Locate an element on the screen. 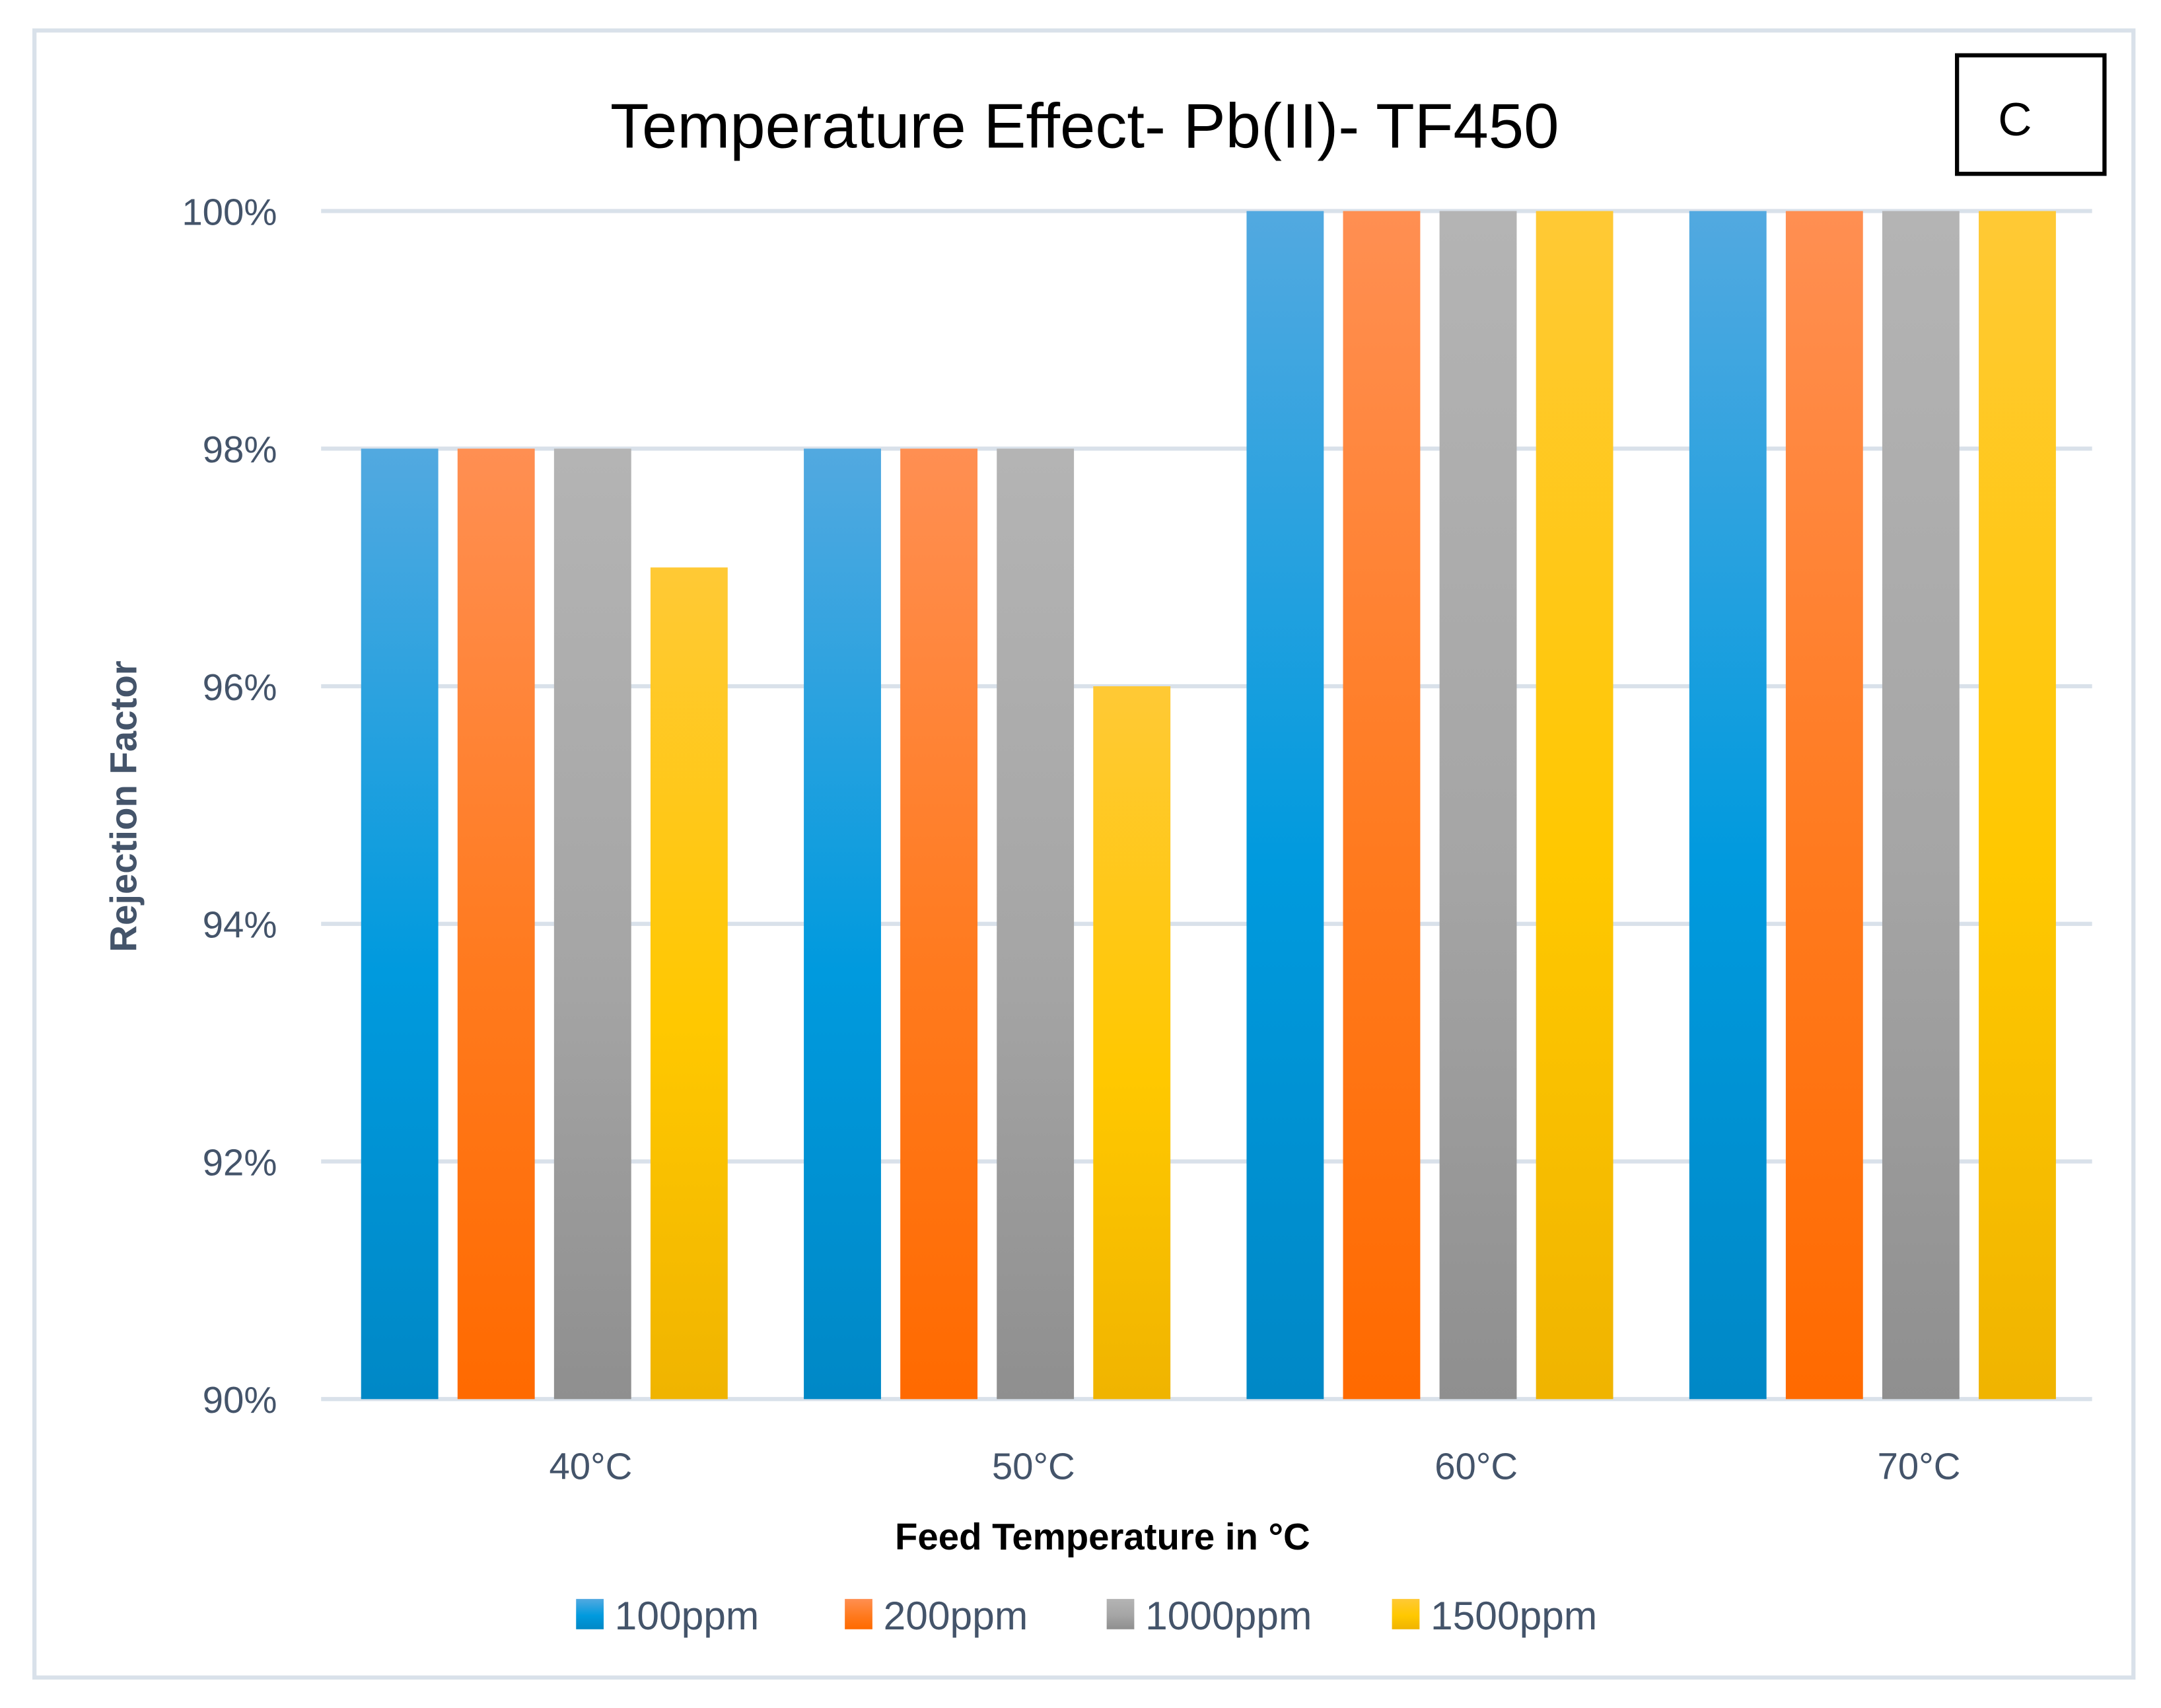 The height and width of the screenshot is (1708, 2161). y-tick-label: 98% is located at coordinates (240, 450).